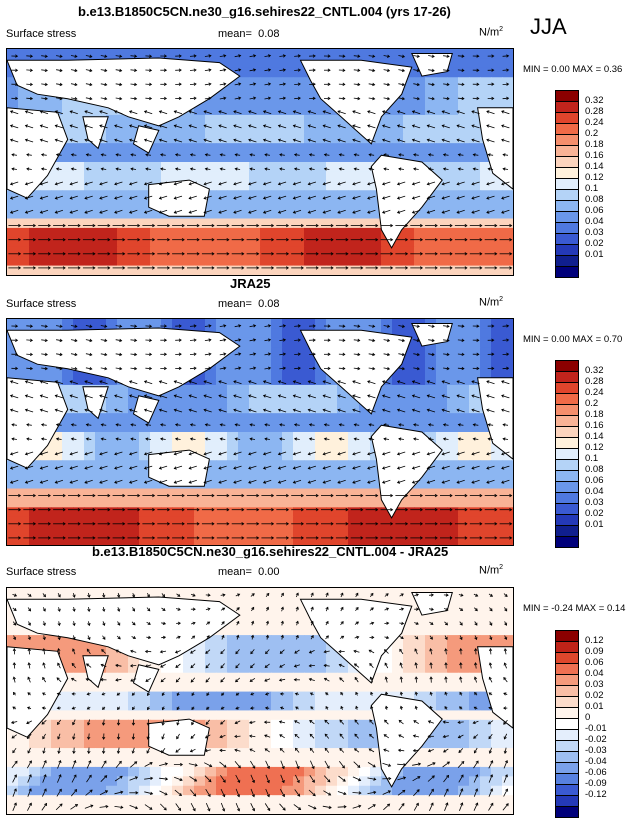 The width and height of the screenshot is (642, 818). Describe the element at coordinates (596, 772) in the screenshot. I see `colorbar-tick-label: -0.06` at that location.